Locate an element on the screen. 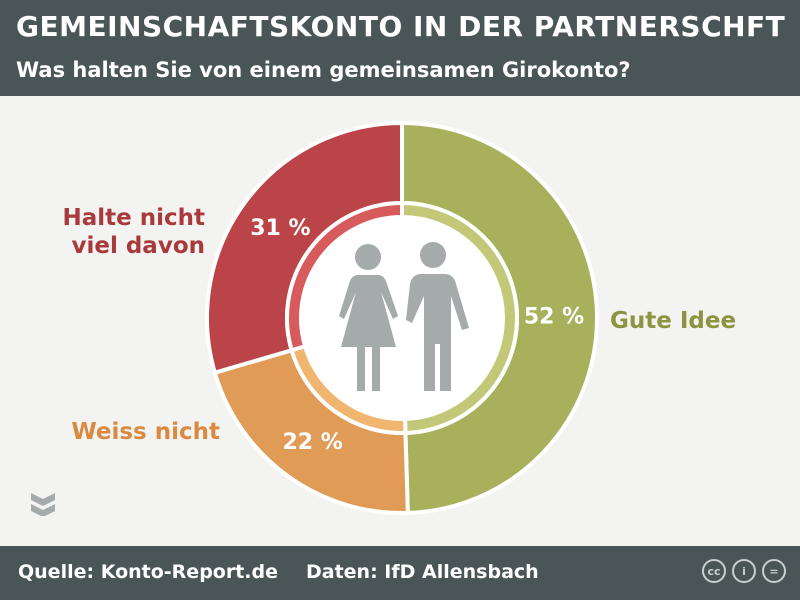 The width and height of the screenshot is (800, 600). category-label-gute-idee: Gute Idee is located at coordinates (673, 321).